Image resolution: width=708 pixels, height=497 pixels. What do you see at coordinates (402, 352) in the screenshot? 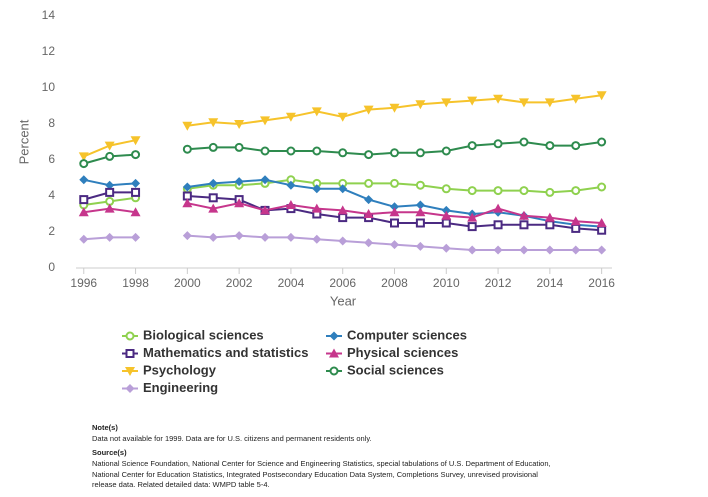
I see `legend-label: Physical sciences` at bounding box center [402, 352].